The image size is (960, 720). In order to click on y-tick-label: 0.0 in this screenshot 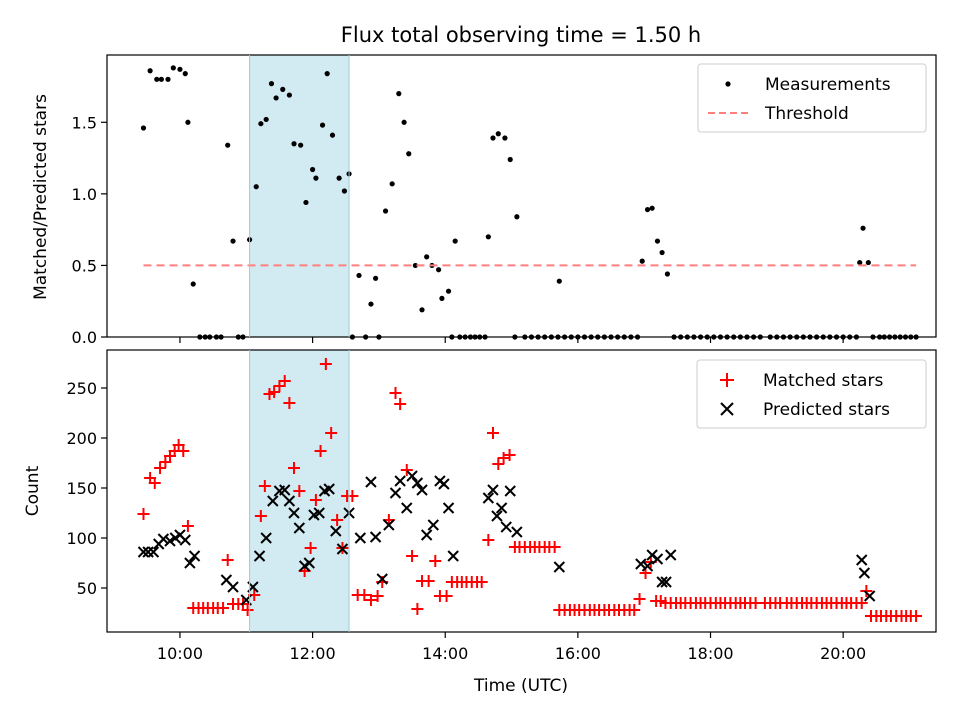, I will do `click(84, 337)`.